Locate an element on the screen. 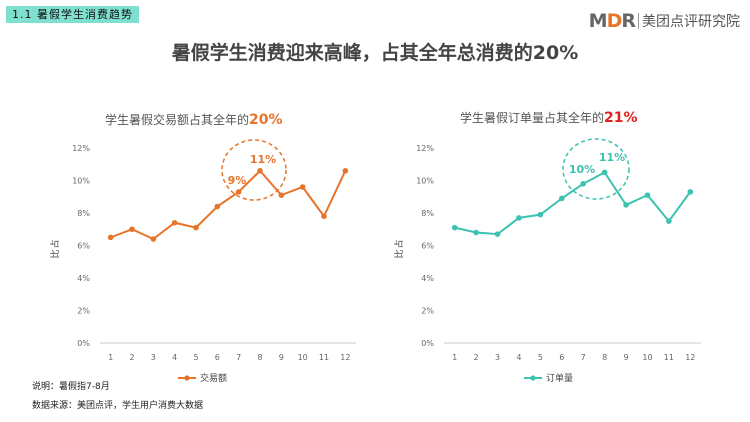  right-x-tick-label: 5 is located at coordinates (540, 357).